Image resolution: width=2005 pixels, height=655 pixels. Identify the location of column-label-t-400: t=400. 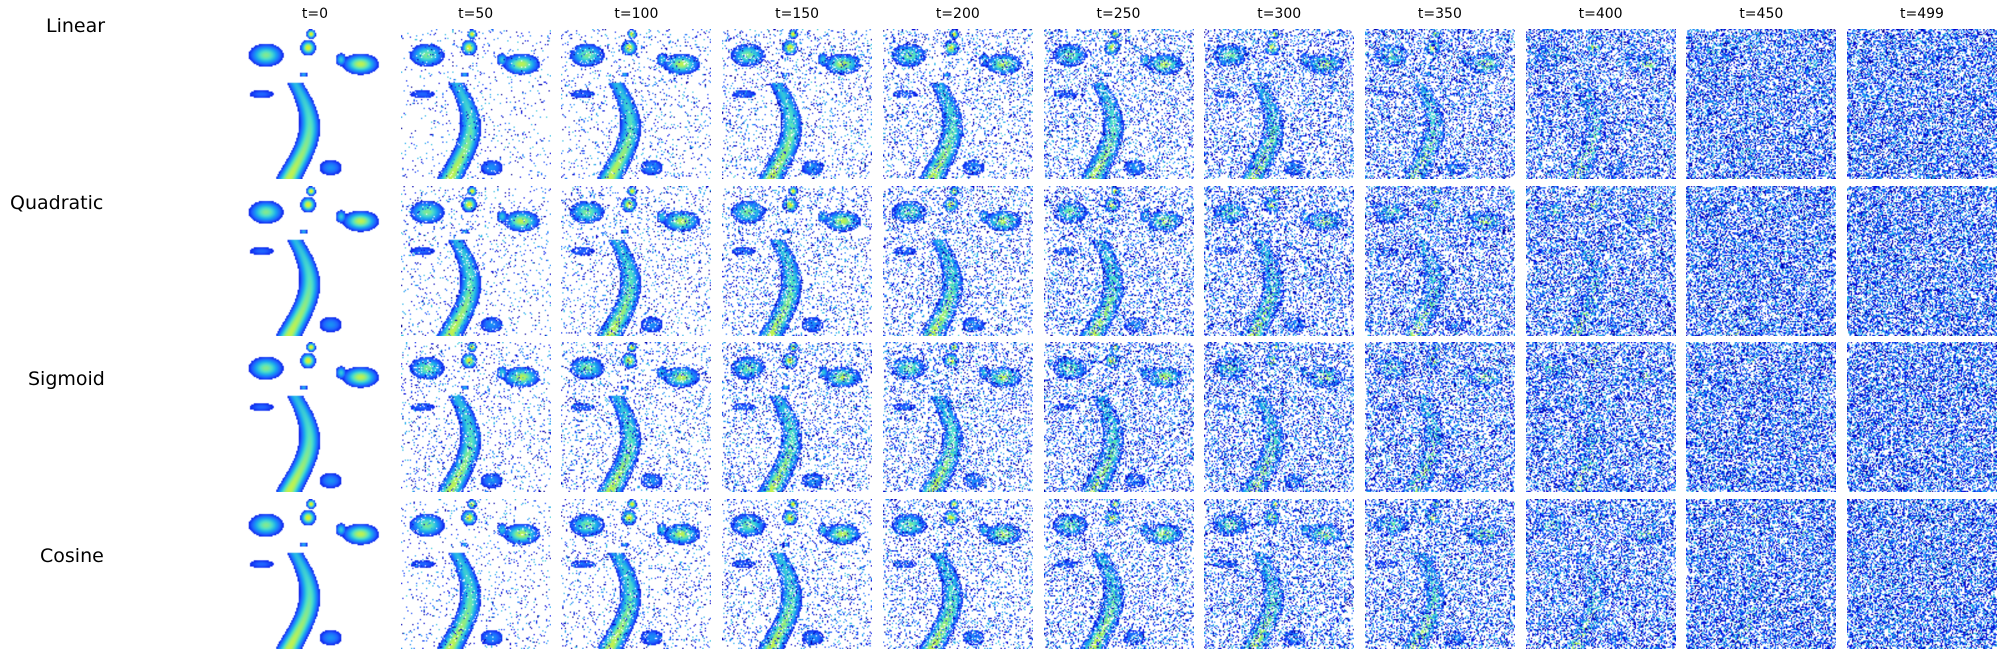
(1600, 14).